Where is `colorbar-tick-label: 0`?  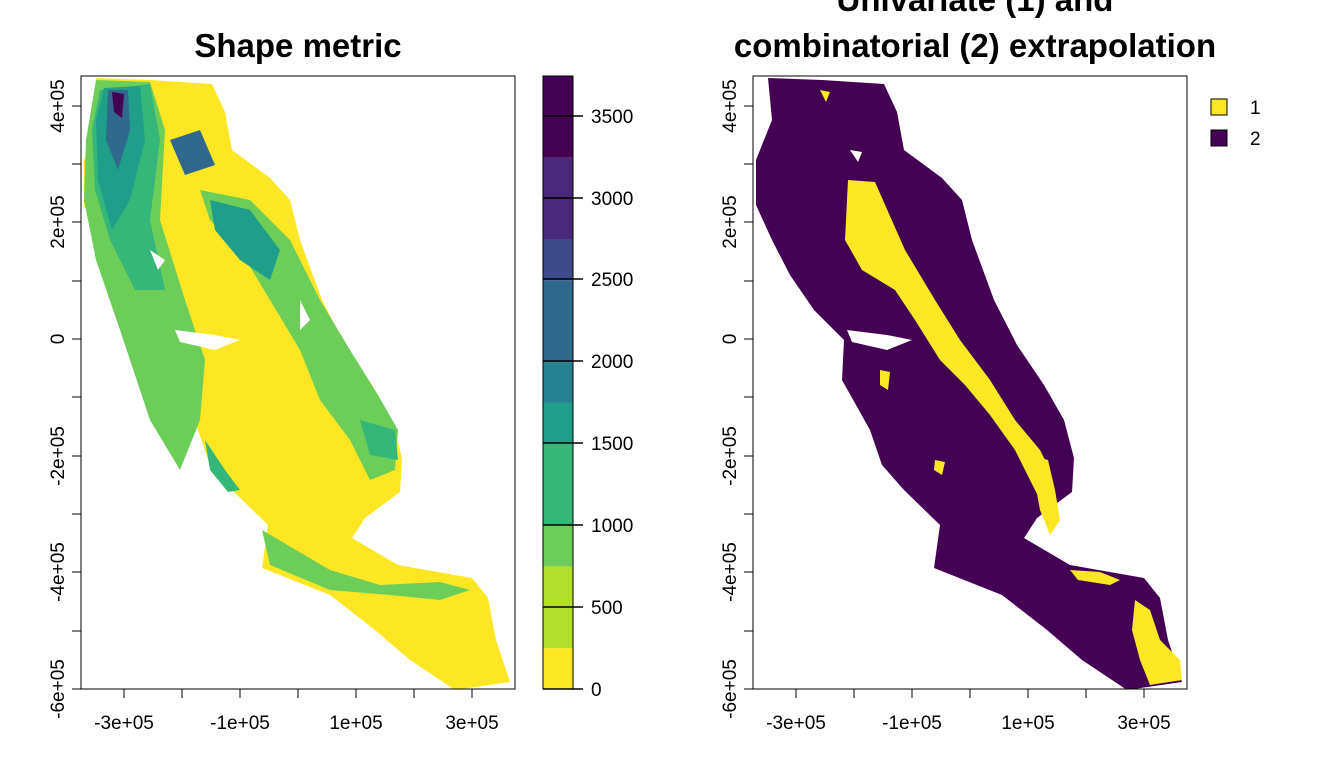 colorbar-tick-label: 0 is located at coordinates (596, 690).